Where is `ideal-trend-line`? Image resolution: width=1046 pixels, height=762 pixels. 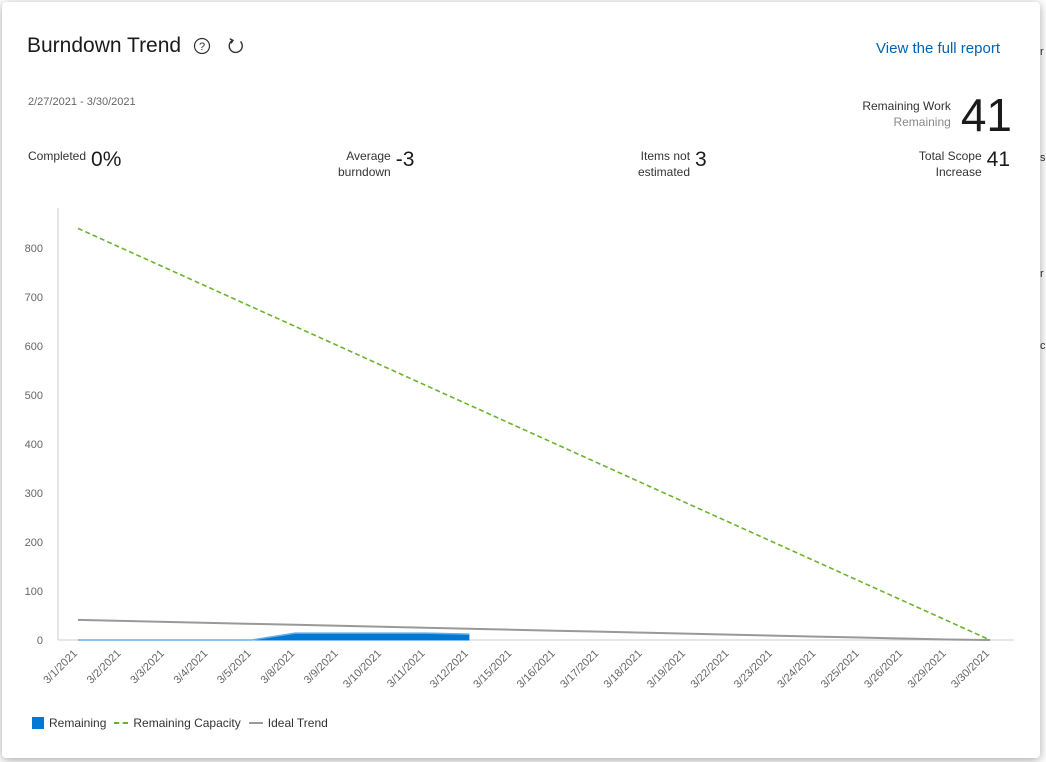
ideal-trend-line is located at coordinates (534, 629).